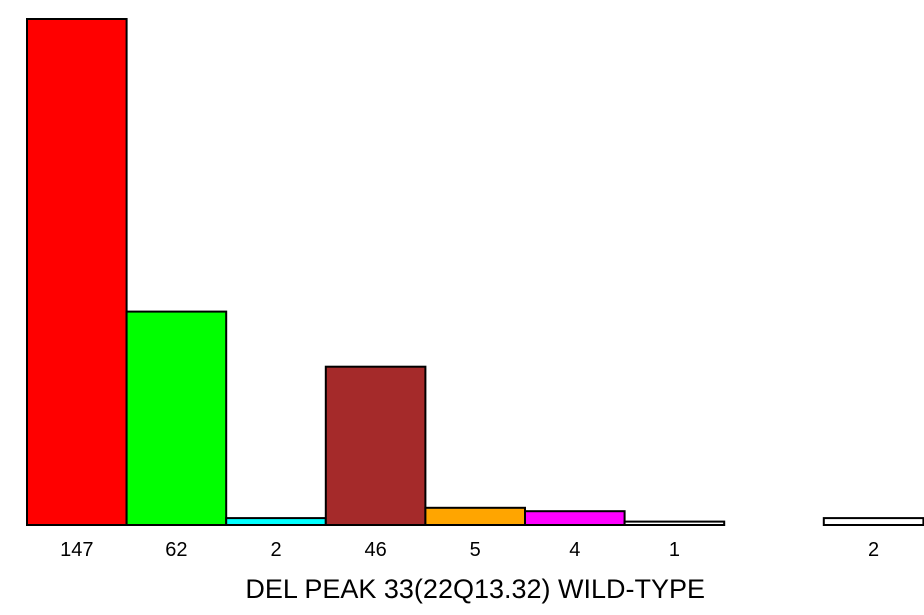 The width and height of the screenshot is (924, 615). What do you see at coordinates (275, 550) in the screenshot?
I see `tick-label-2: 2` at bounding box center [275, 550].